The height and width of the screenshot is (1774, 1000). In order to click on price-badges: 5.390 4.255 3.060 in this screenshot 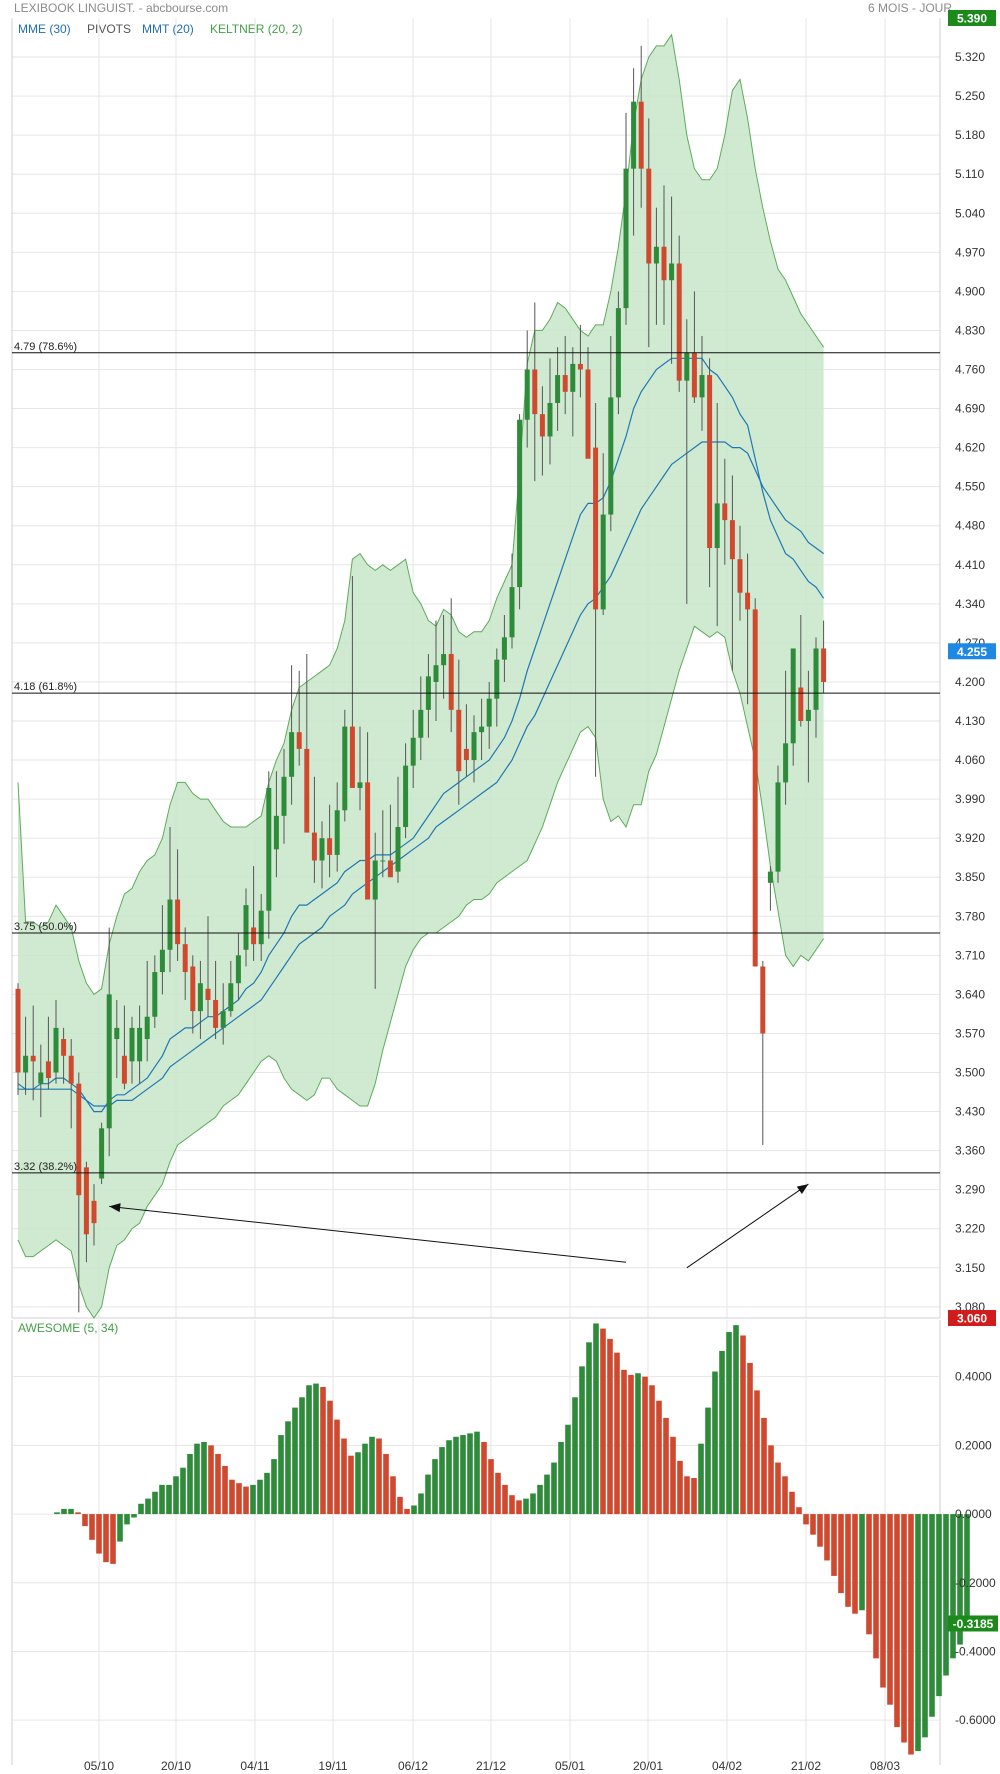, I will do `click(972, 668)`.